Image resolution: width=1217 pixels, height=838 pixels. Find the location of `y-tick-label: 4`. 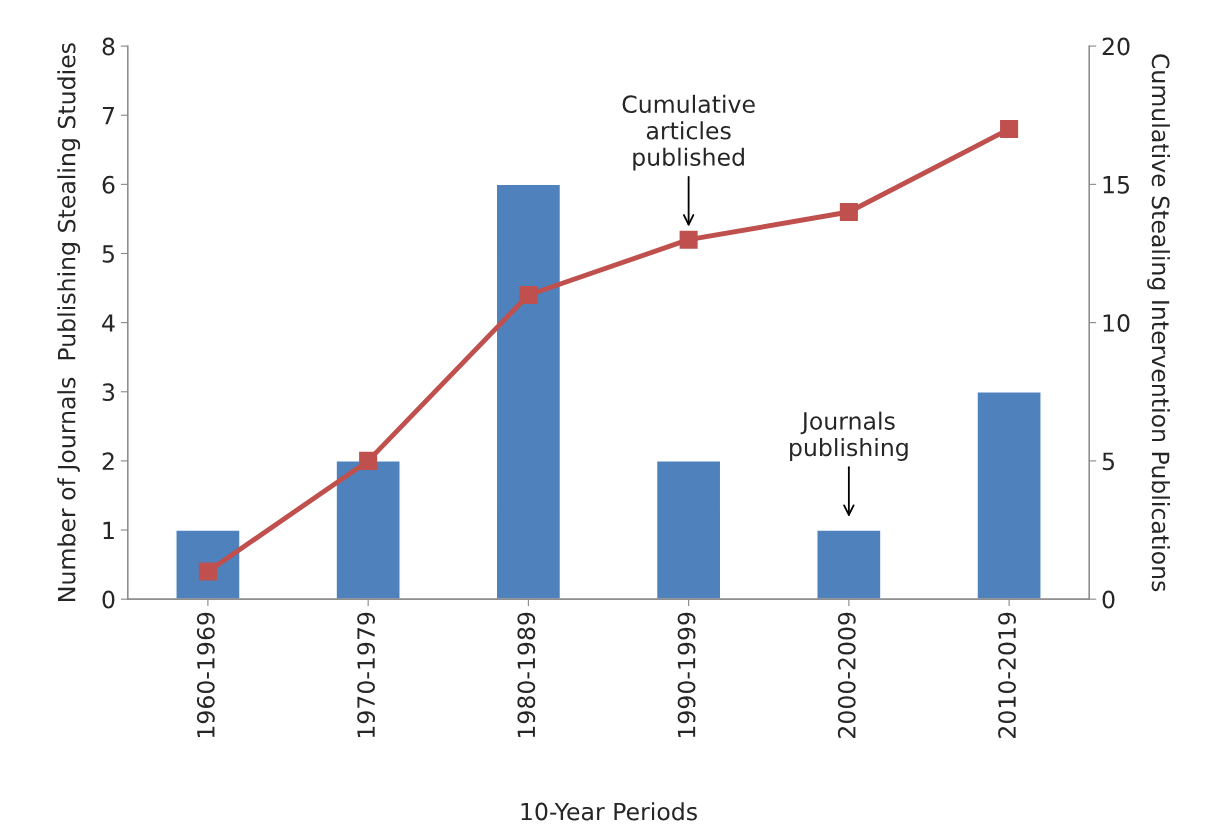

y-tick-label: 4 is located at coordinates (108, 323).